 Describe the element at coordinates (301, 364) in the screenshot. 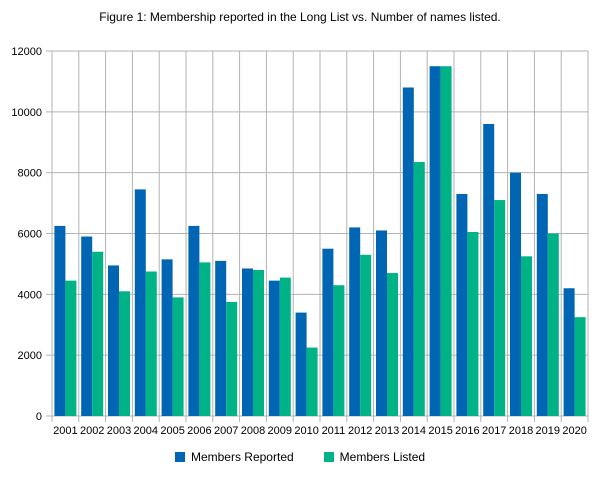

I see `bar-members-reported-2010` at that location.